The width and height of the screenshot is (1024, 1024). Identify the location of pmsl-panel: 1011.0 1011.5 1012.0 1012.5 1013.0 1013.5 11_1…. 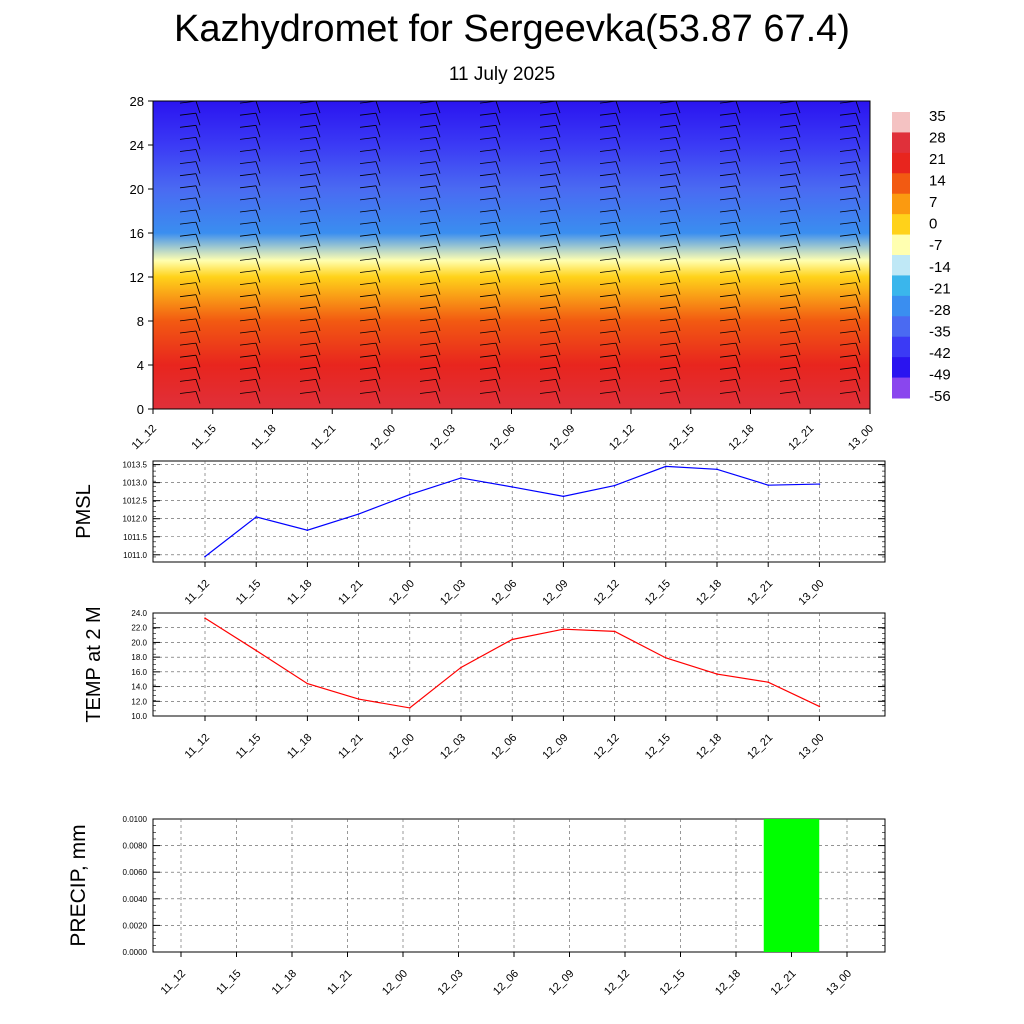
(479, 534).